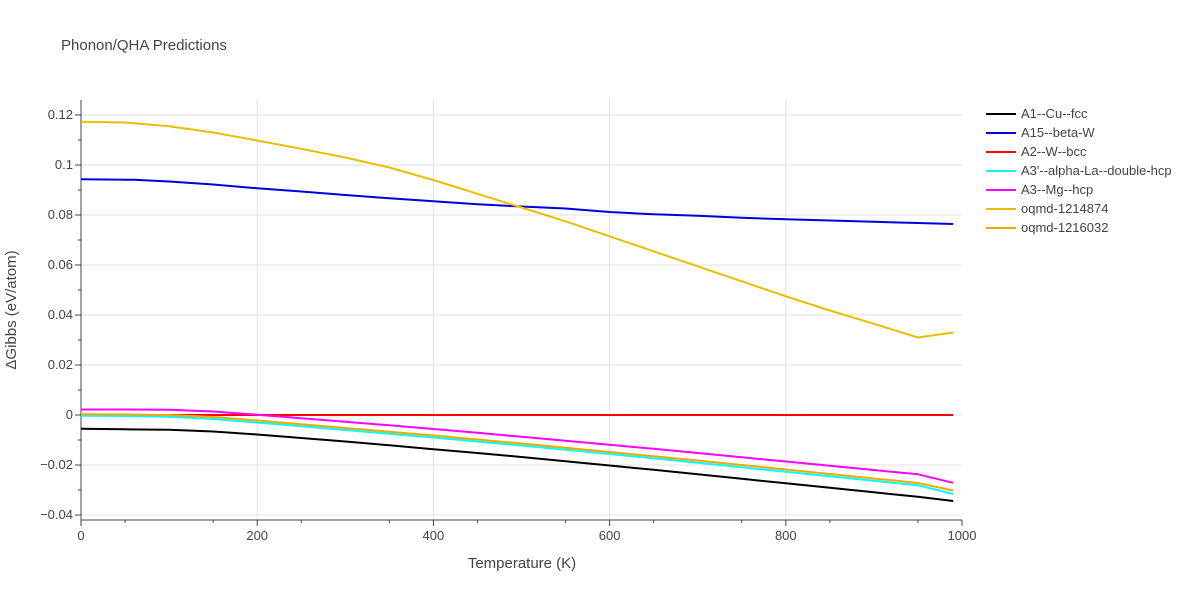 The image size is (1200, 600). Describe the element at coordinates (60, 114) in the screenshot. I see `y-tick-label: 0.12` at that location.